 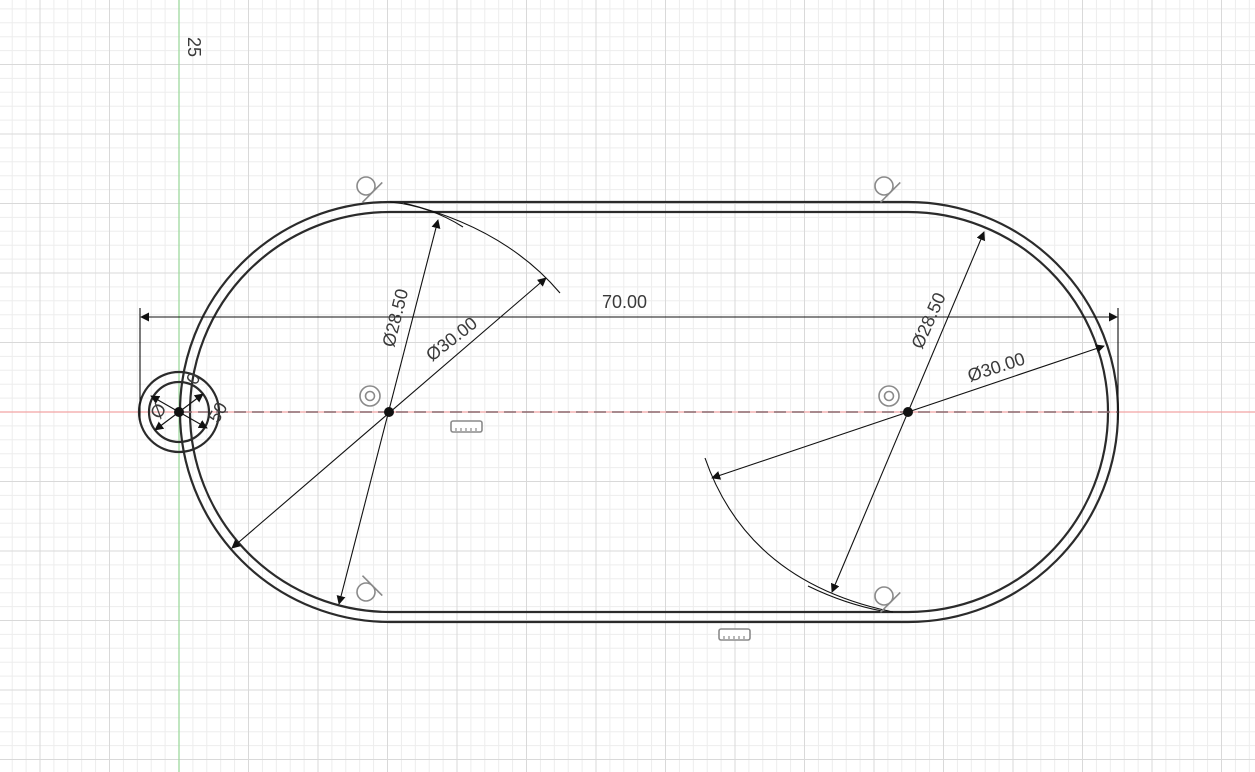 What do you see at coordinates (908, 412) in the screenshot?
I see `right-arc-center-point` at bounding box center [908, 412].